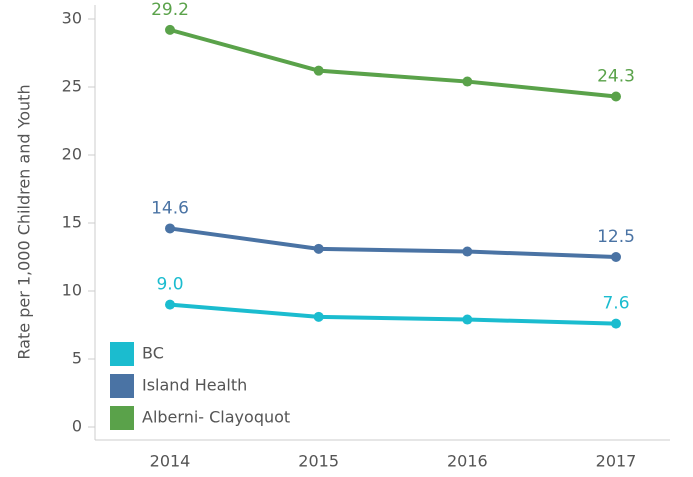  What do you see at coordinates (72, 86) in the screenshot?
I see `y-tick-label: 25` at bounding box center [72, 86].